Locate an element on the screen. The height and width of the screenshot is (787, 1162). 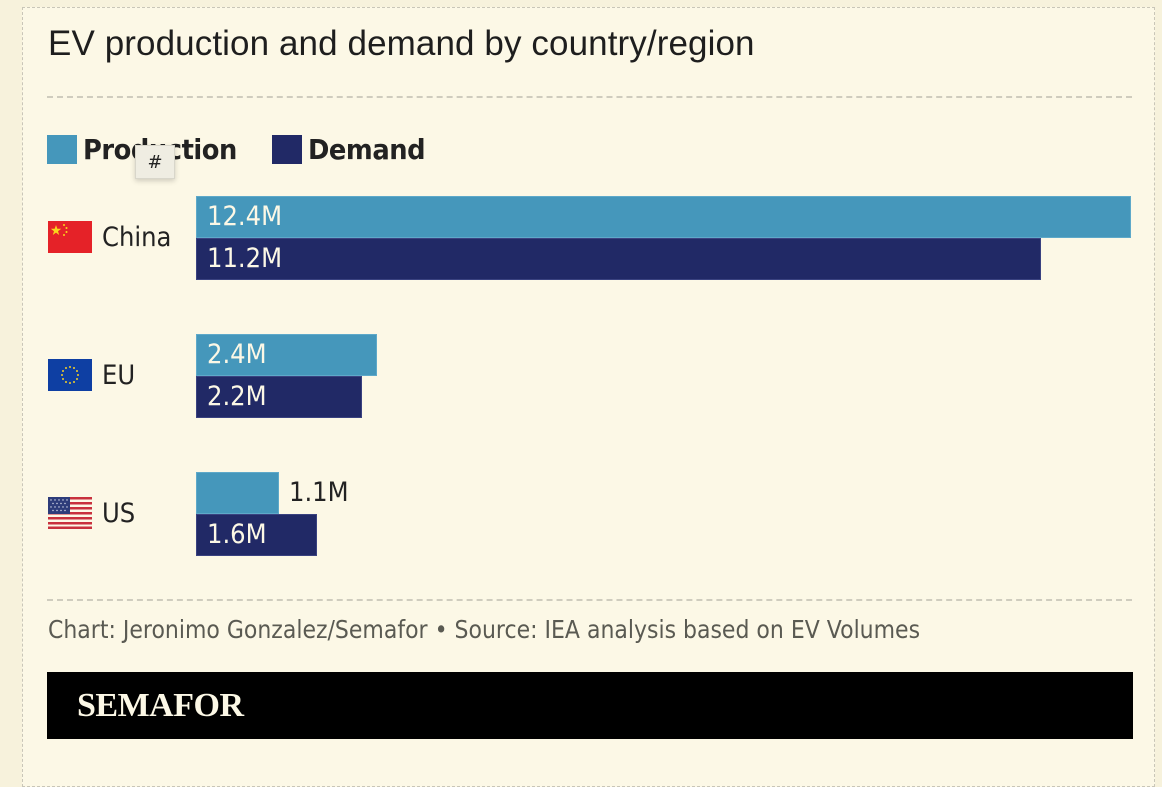
row-label-eu: EU is located at coordinates (93, 375).